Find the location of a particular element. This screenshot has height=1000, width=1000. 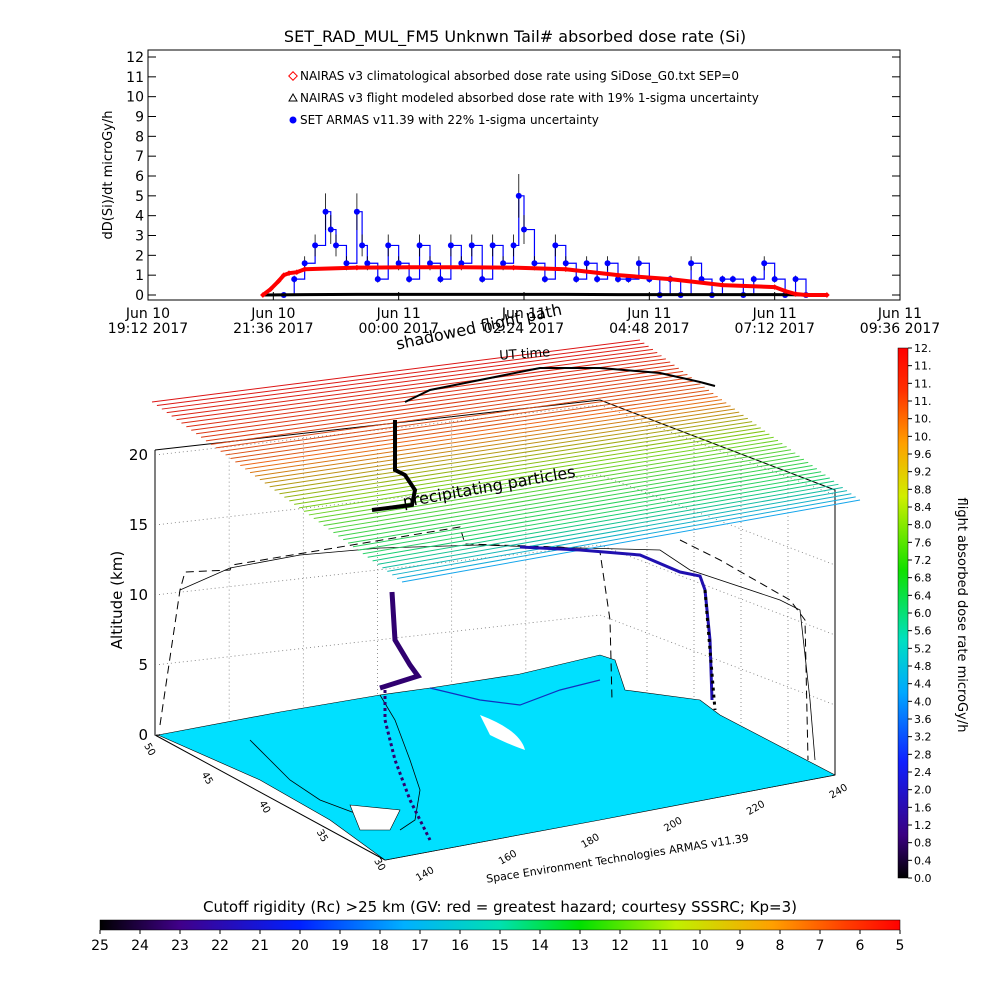

colorbar-tick-label: 1.2 is located at coordinates (923, 825).